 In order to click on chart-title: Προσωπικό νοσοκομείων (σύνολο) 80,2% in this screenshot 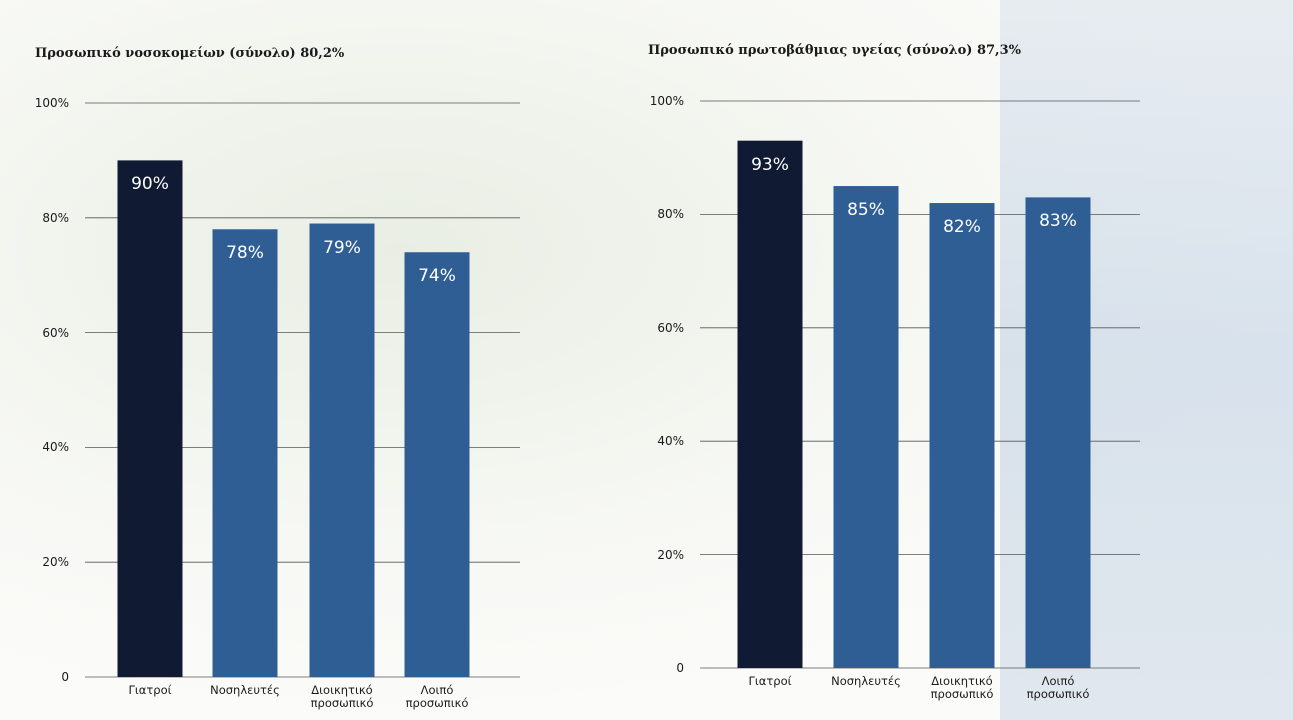, I will do `click(190, 53)`.